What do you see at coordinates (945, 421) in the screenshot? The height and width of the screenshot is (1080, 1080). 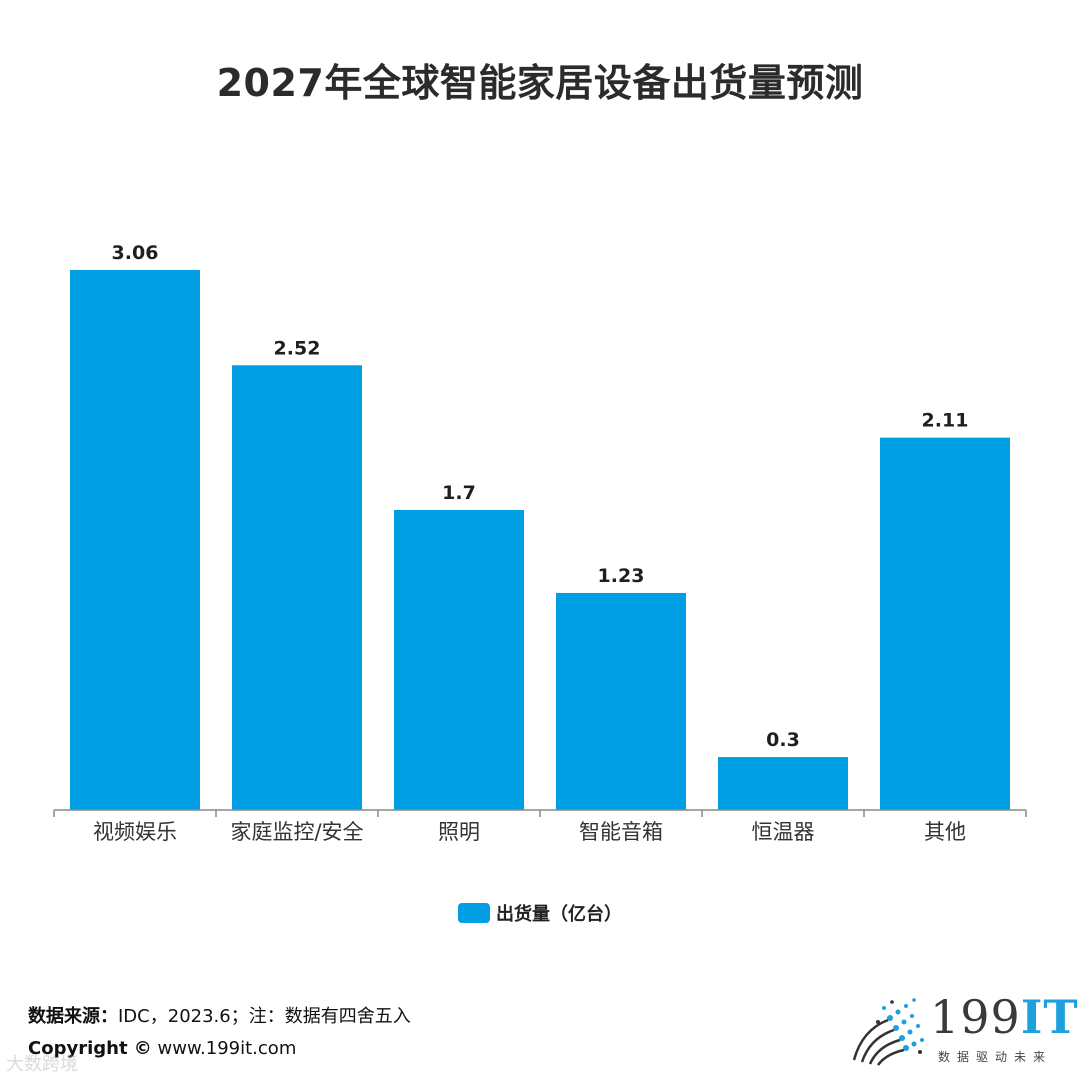 I see `bar-value-label: 2.11` at bounding box center [945, 421].